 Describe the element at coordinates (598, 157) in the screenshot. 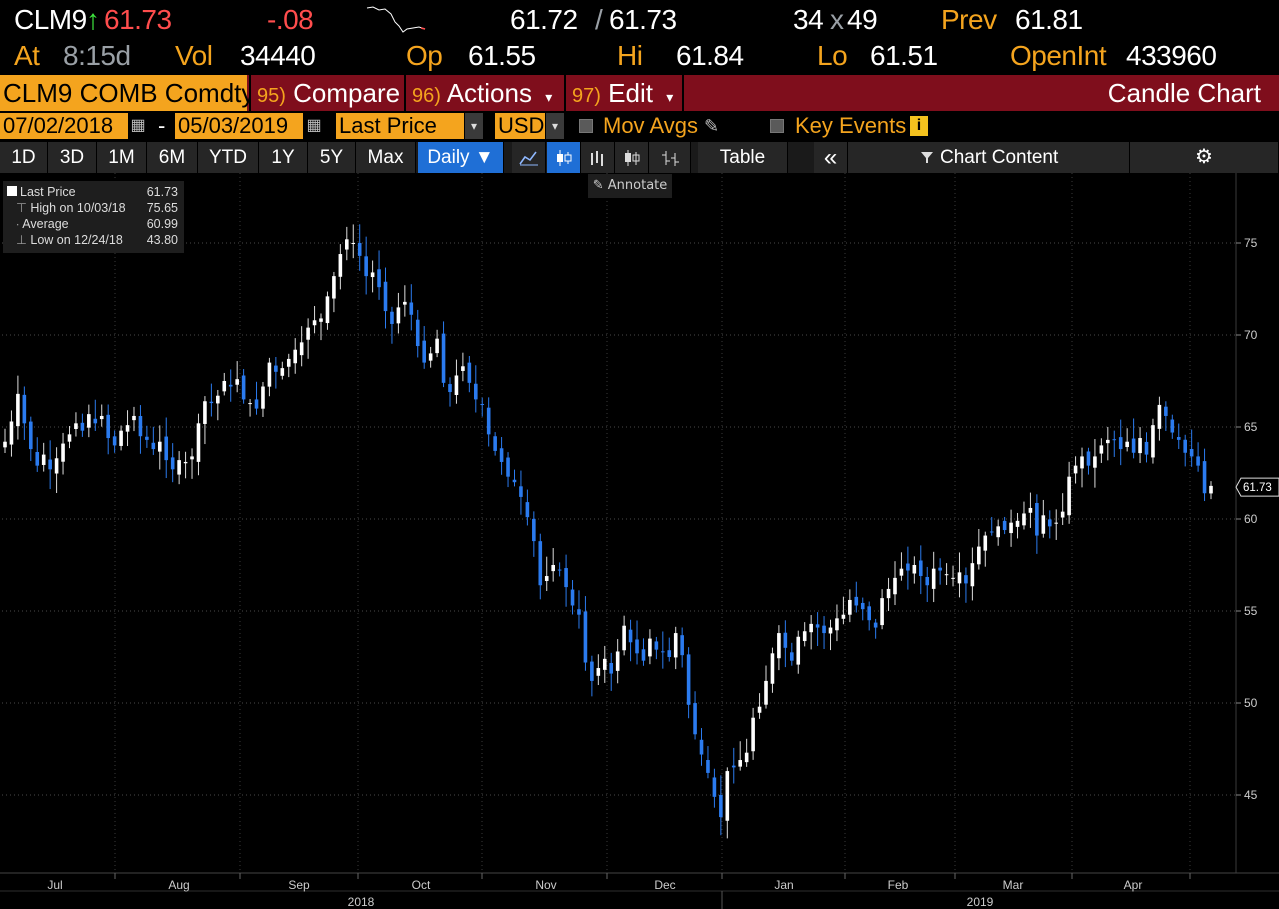

I see `bar-chart-icon` at that location.